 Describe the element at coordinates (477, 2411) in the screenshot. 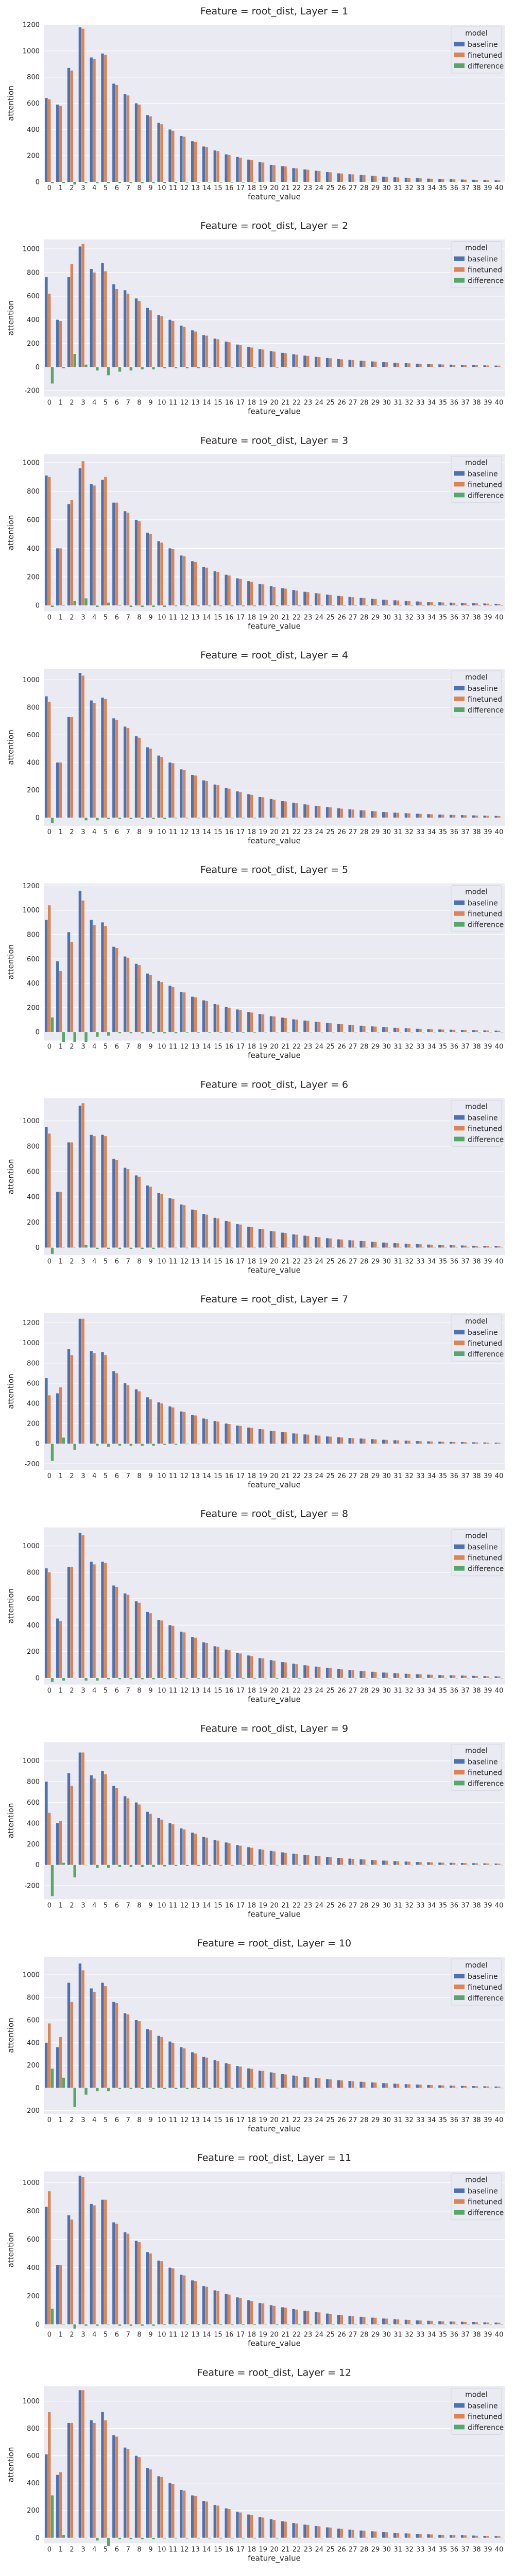

I see `legend` at that location.